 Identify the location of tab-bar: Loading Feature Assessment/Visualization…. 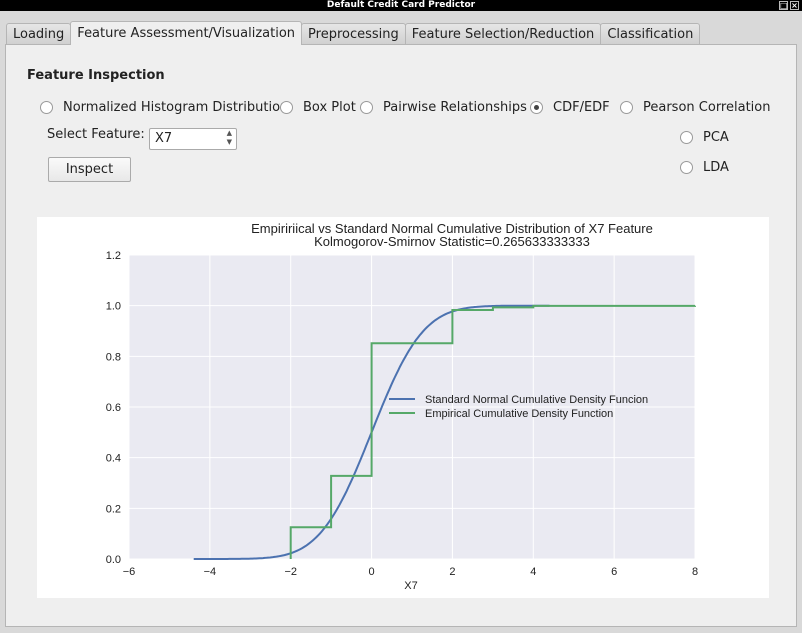
(353, 33).